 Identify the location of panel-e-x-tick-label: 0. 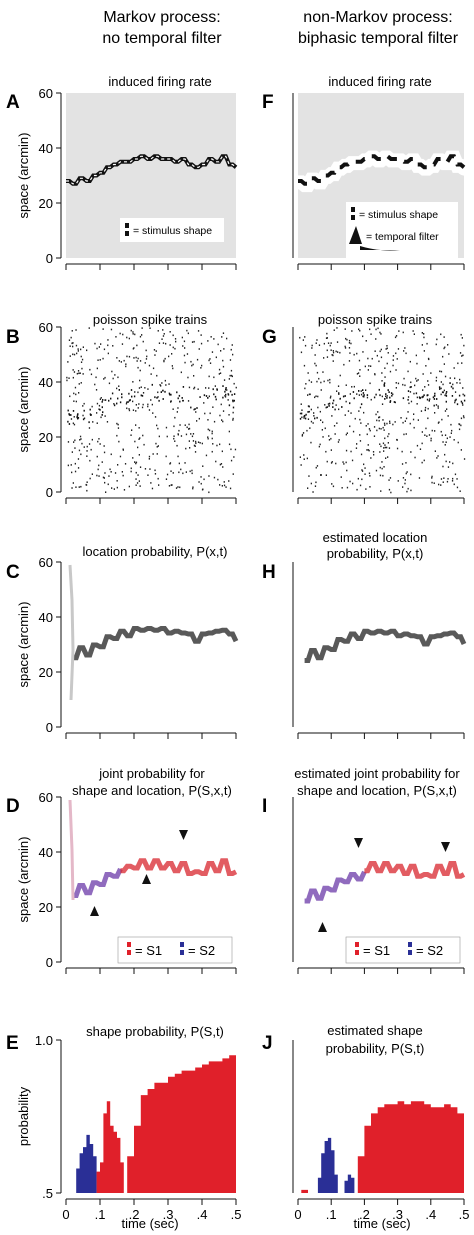
(65, 1214).